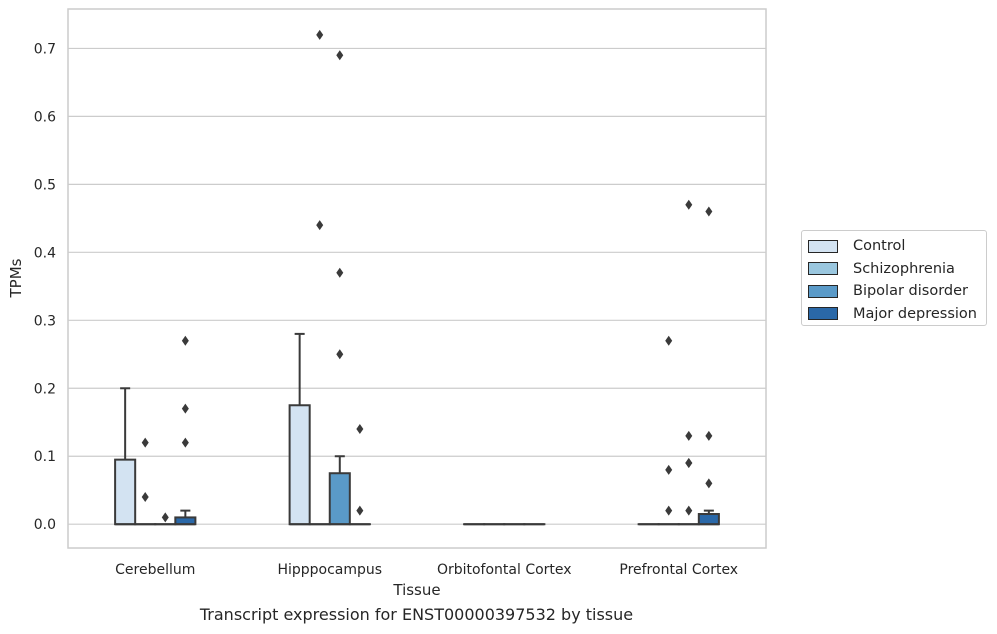  Describe the element at coordinates (904, 268) in the screenshot. I see `legend-label: Schizophrenia` at that location.